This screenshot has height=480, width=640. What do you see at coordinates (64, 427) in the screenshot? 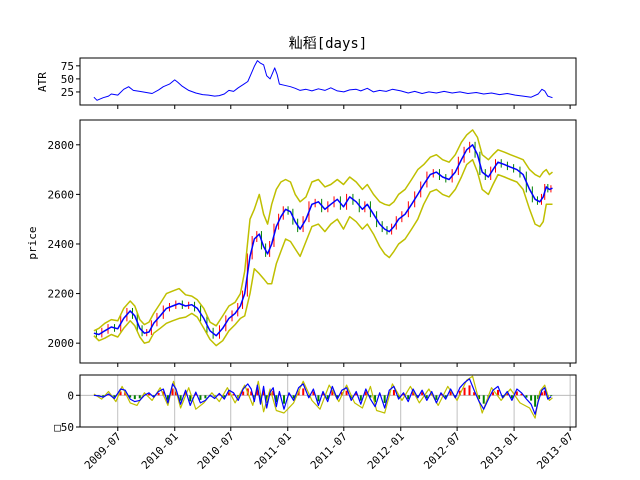
I see `oscillator-y-tick-label: □50` at bounding box center [64, 427].